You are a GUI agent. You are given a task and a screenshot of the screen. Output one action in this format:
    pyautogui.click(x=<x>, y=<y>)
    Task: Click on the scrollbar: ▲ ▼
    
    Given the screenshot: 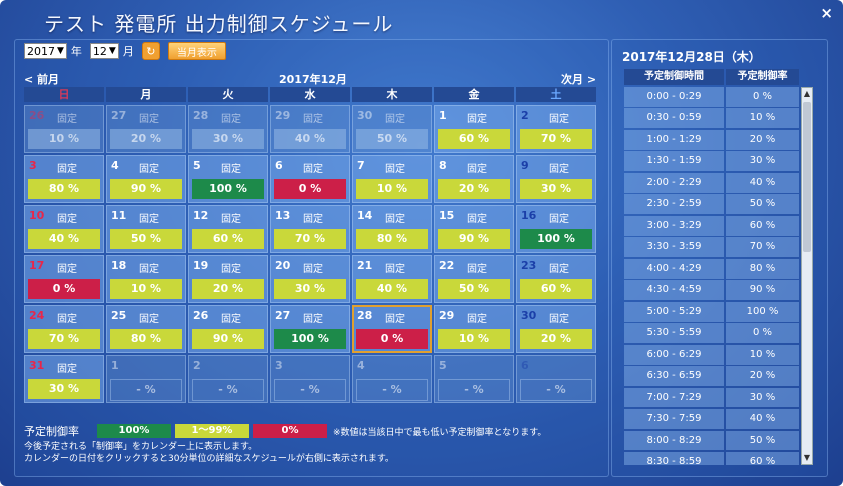 What is the action you would take?
    pyautogui.click(x=807, y=276)
    